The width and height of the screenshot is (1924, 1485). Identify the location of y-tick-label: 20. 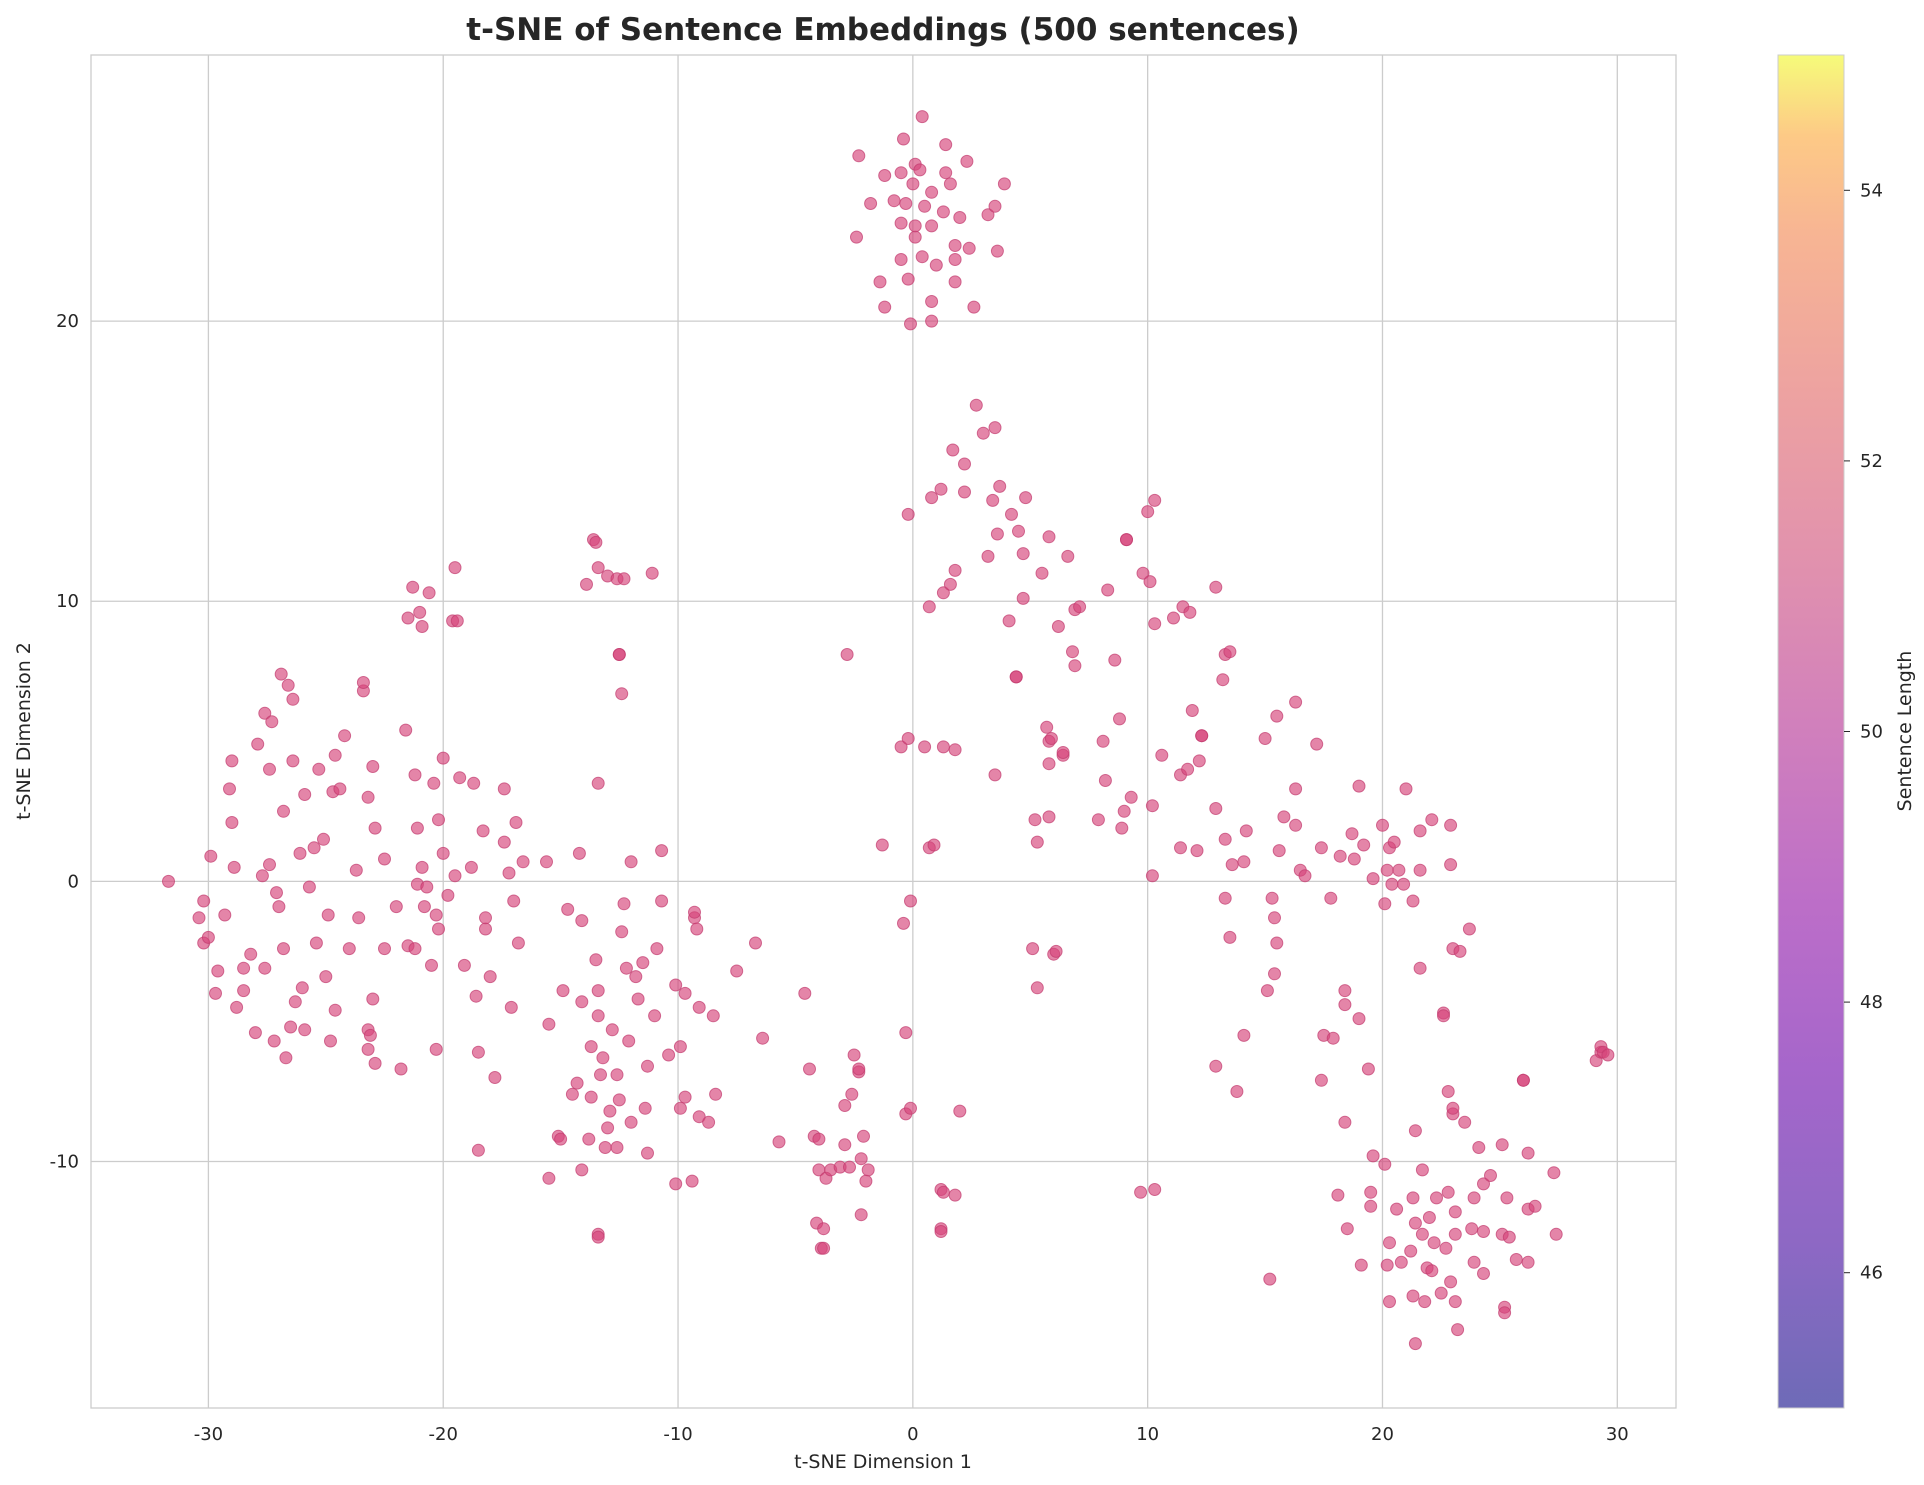
(67, 321).